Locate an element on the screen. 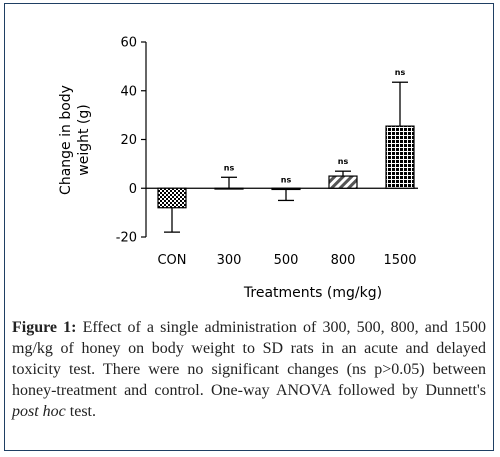 This screenshot has width=500, height=457. caption-italic-text: post hoc is located at coordinates (39, 411).